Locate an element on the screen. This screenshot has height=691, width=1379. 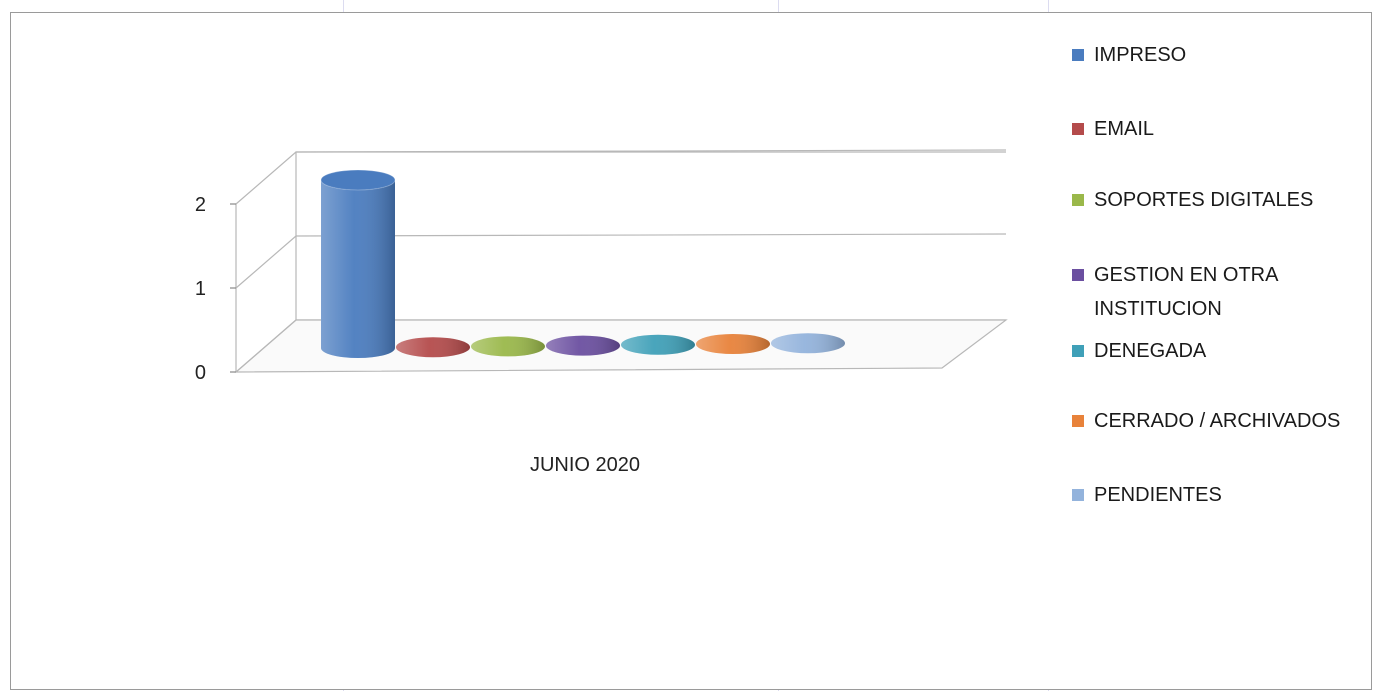
legend-item: SOPORTES DIGITALES is located at coordinates (1223, 200).